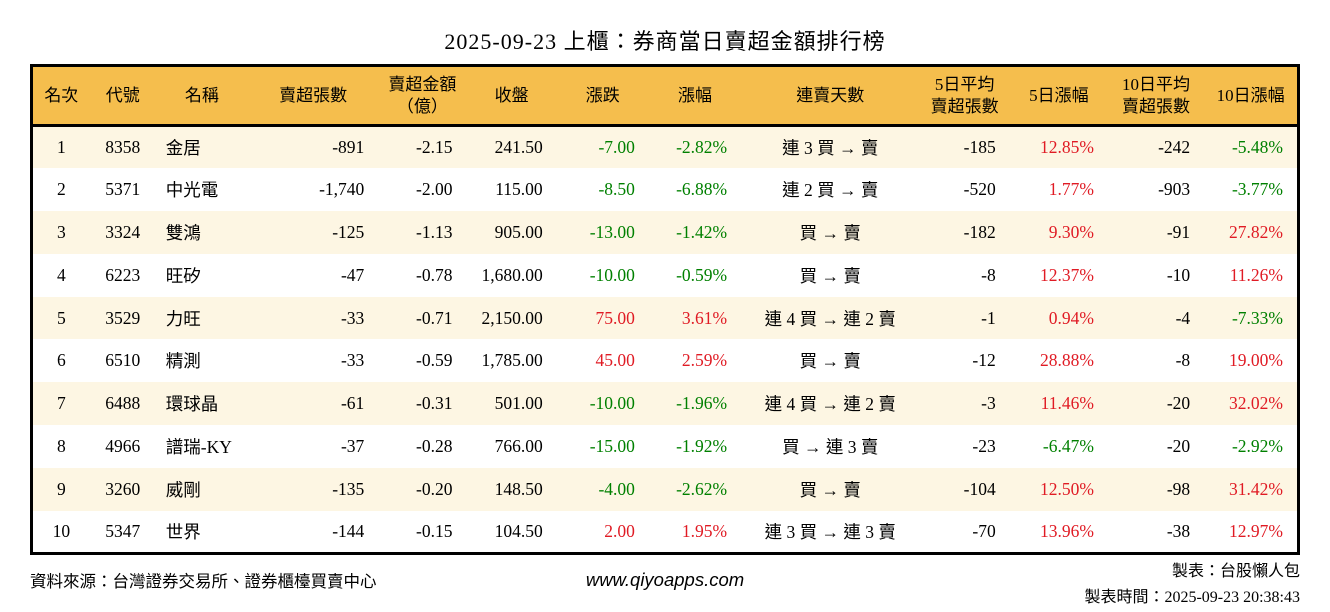 The width and height of the screenshot is (1330, 612). Describe the element at coordinates (183, 361) in the screenshot. I see `cell-name: 精測` at that location.